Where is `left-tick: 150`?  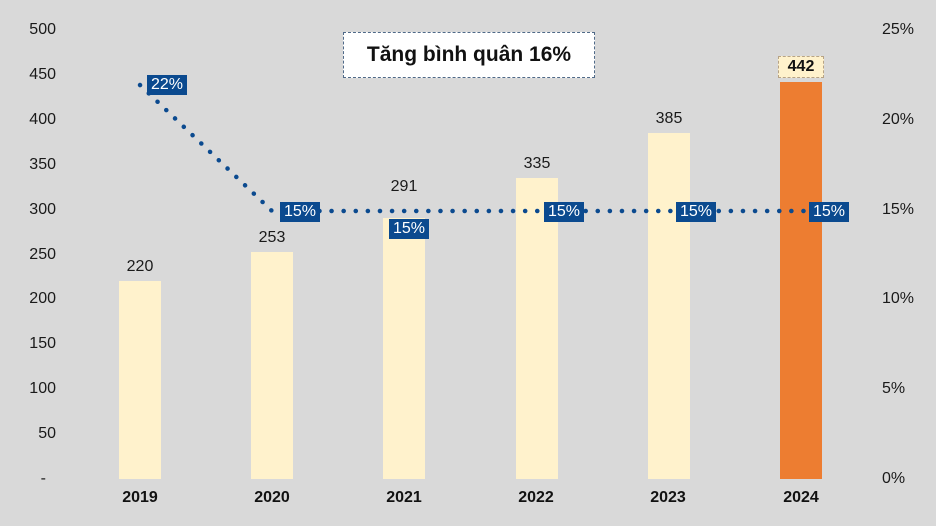
left-tick: 150 is located at coordinates (42, 343).